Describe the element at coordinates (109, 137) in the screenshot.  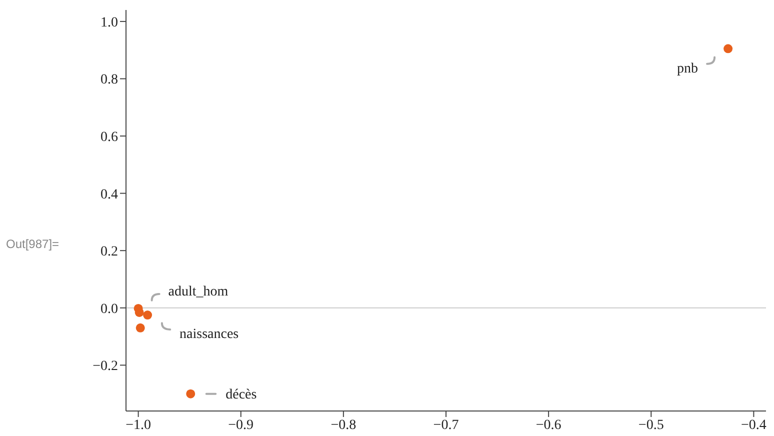
I see `y-tick-label: 0.6` at that location.